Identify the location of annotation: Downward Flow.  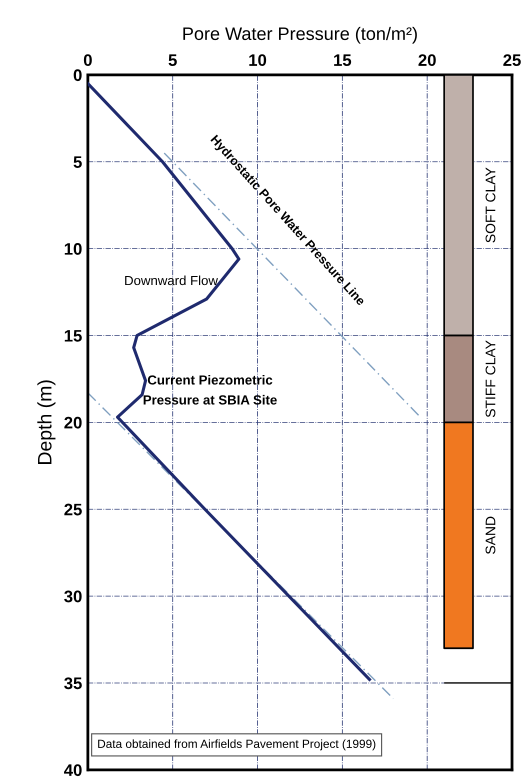
(171, 280).